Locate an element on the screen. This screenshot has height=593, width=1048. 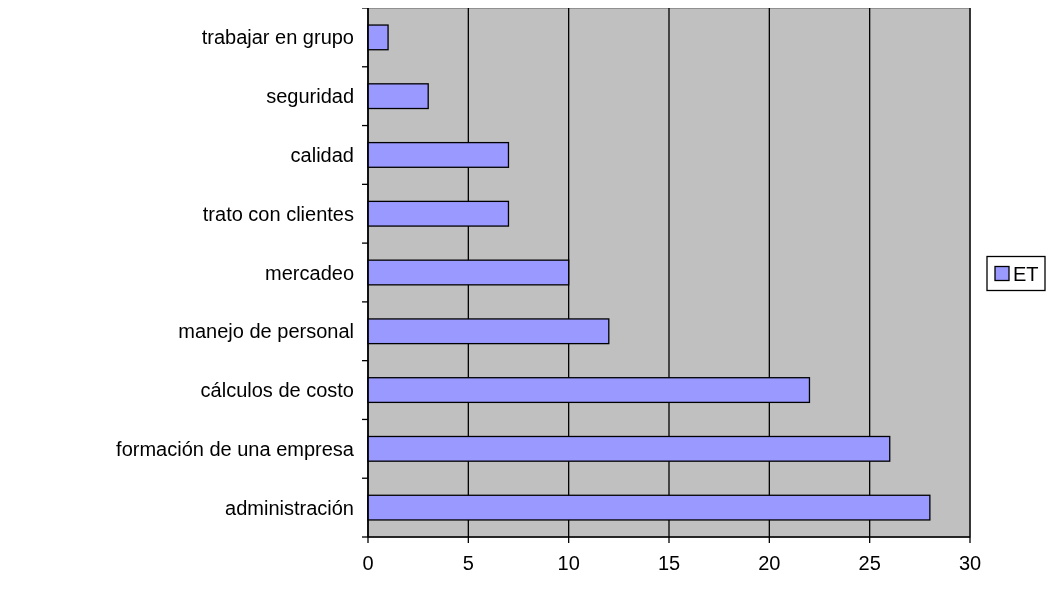
x-tick-label: 20 is located at coordinates (769, 563).